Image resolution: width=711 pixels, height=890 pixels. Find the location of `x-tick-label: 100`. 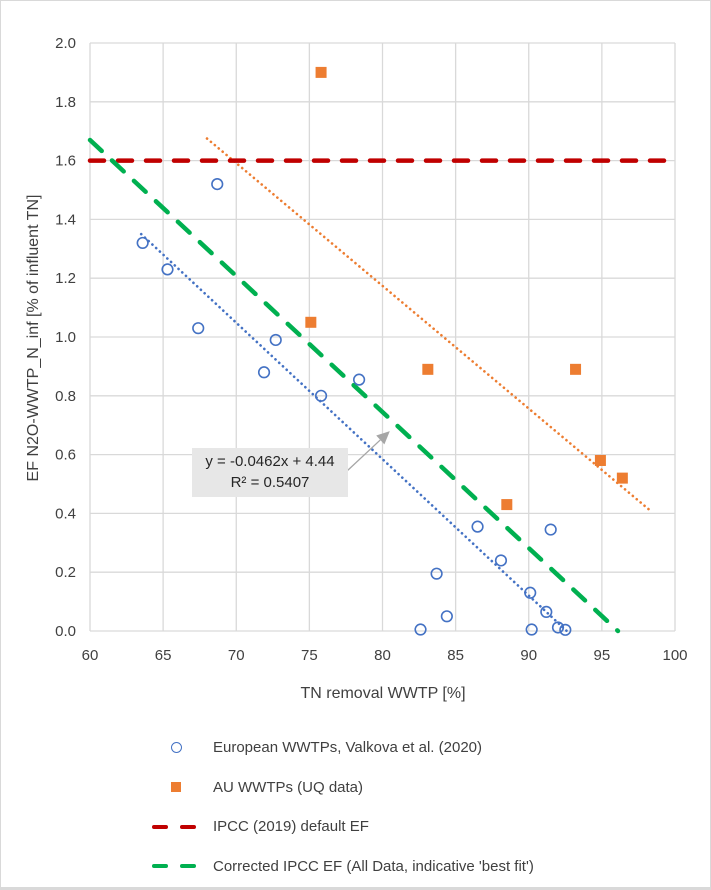

x-tick-label: 100 is located at coordinates (674, 655).